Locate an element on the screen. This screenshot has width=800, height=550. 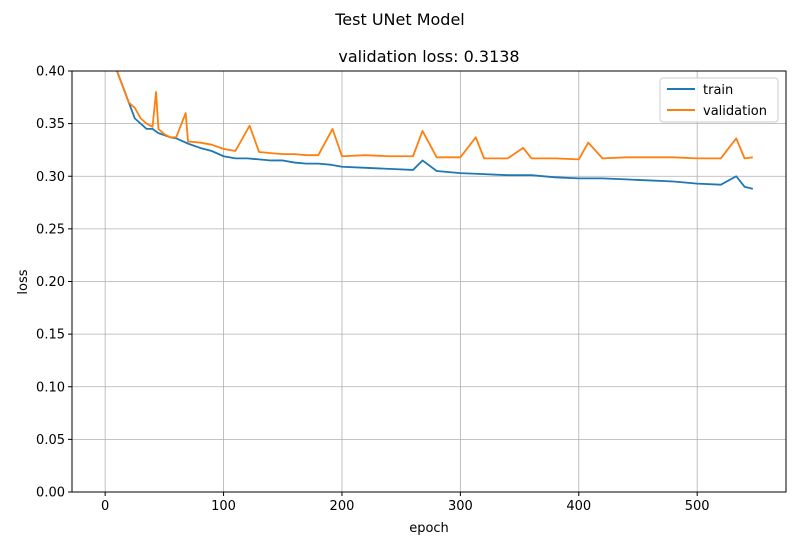
x-tick-label: 0 is located at coordinates (105, 506).